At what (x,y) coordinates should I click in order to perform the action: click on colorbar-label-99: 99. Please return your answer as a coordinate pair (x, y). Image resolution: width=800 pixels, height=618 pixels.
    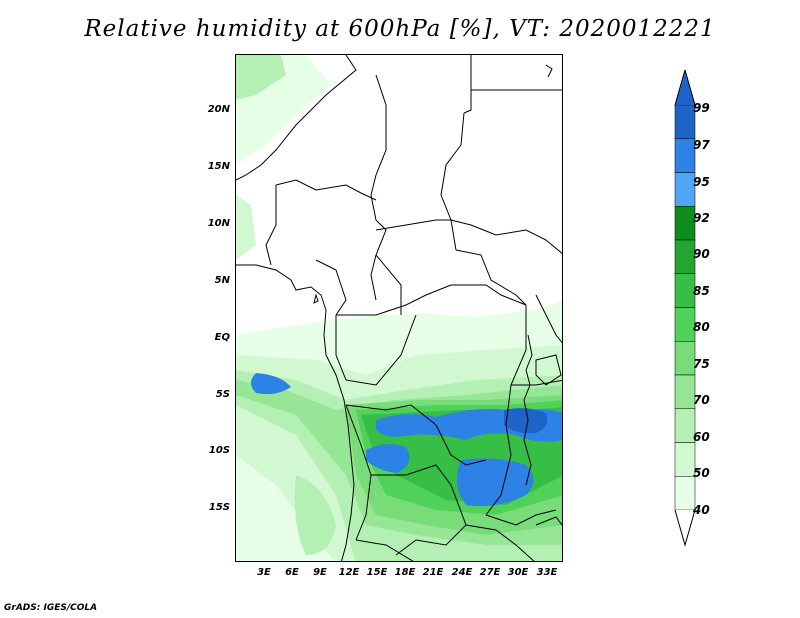
    Looking at the image, I should click on (701, 108).